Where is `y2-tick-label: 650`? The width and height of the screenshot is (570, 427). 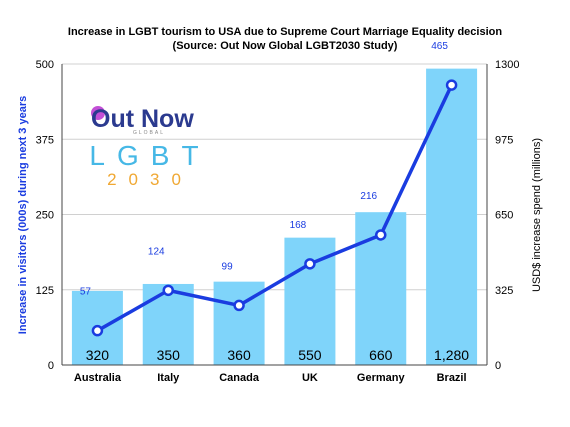 y2-tick-label: 650 is located at coordinates (504, 216).